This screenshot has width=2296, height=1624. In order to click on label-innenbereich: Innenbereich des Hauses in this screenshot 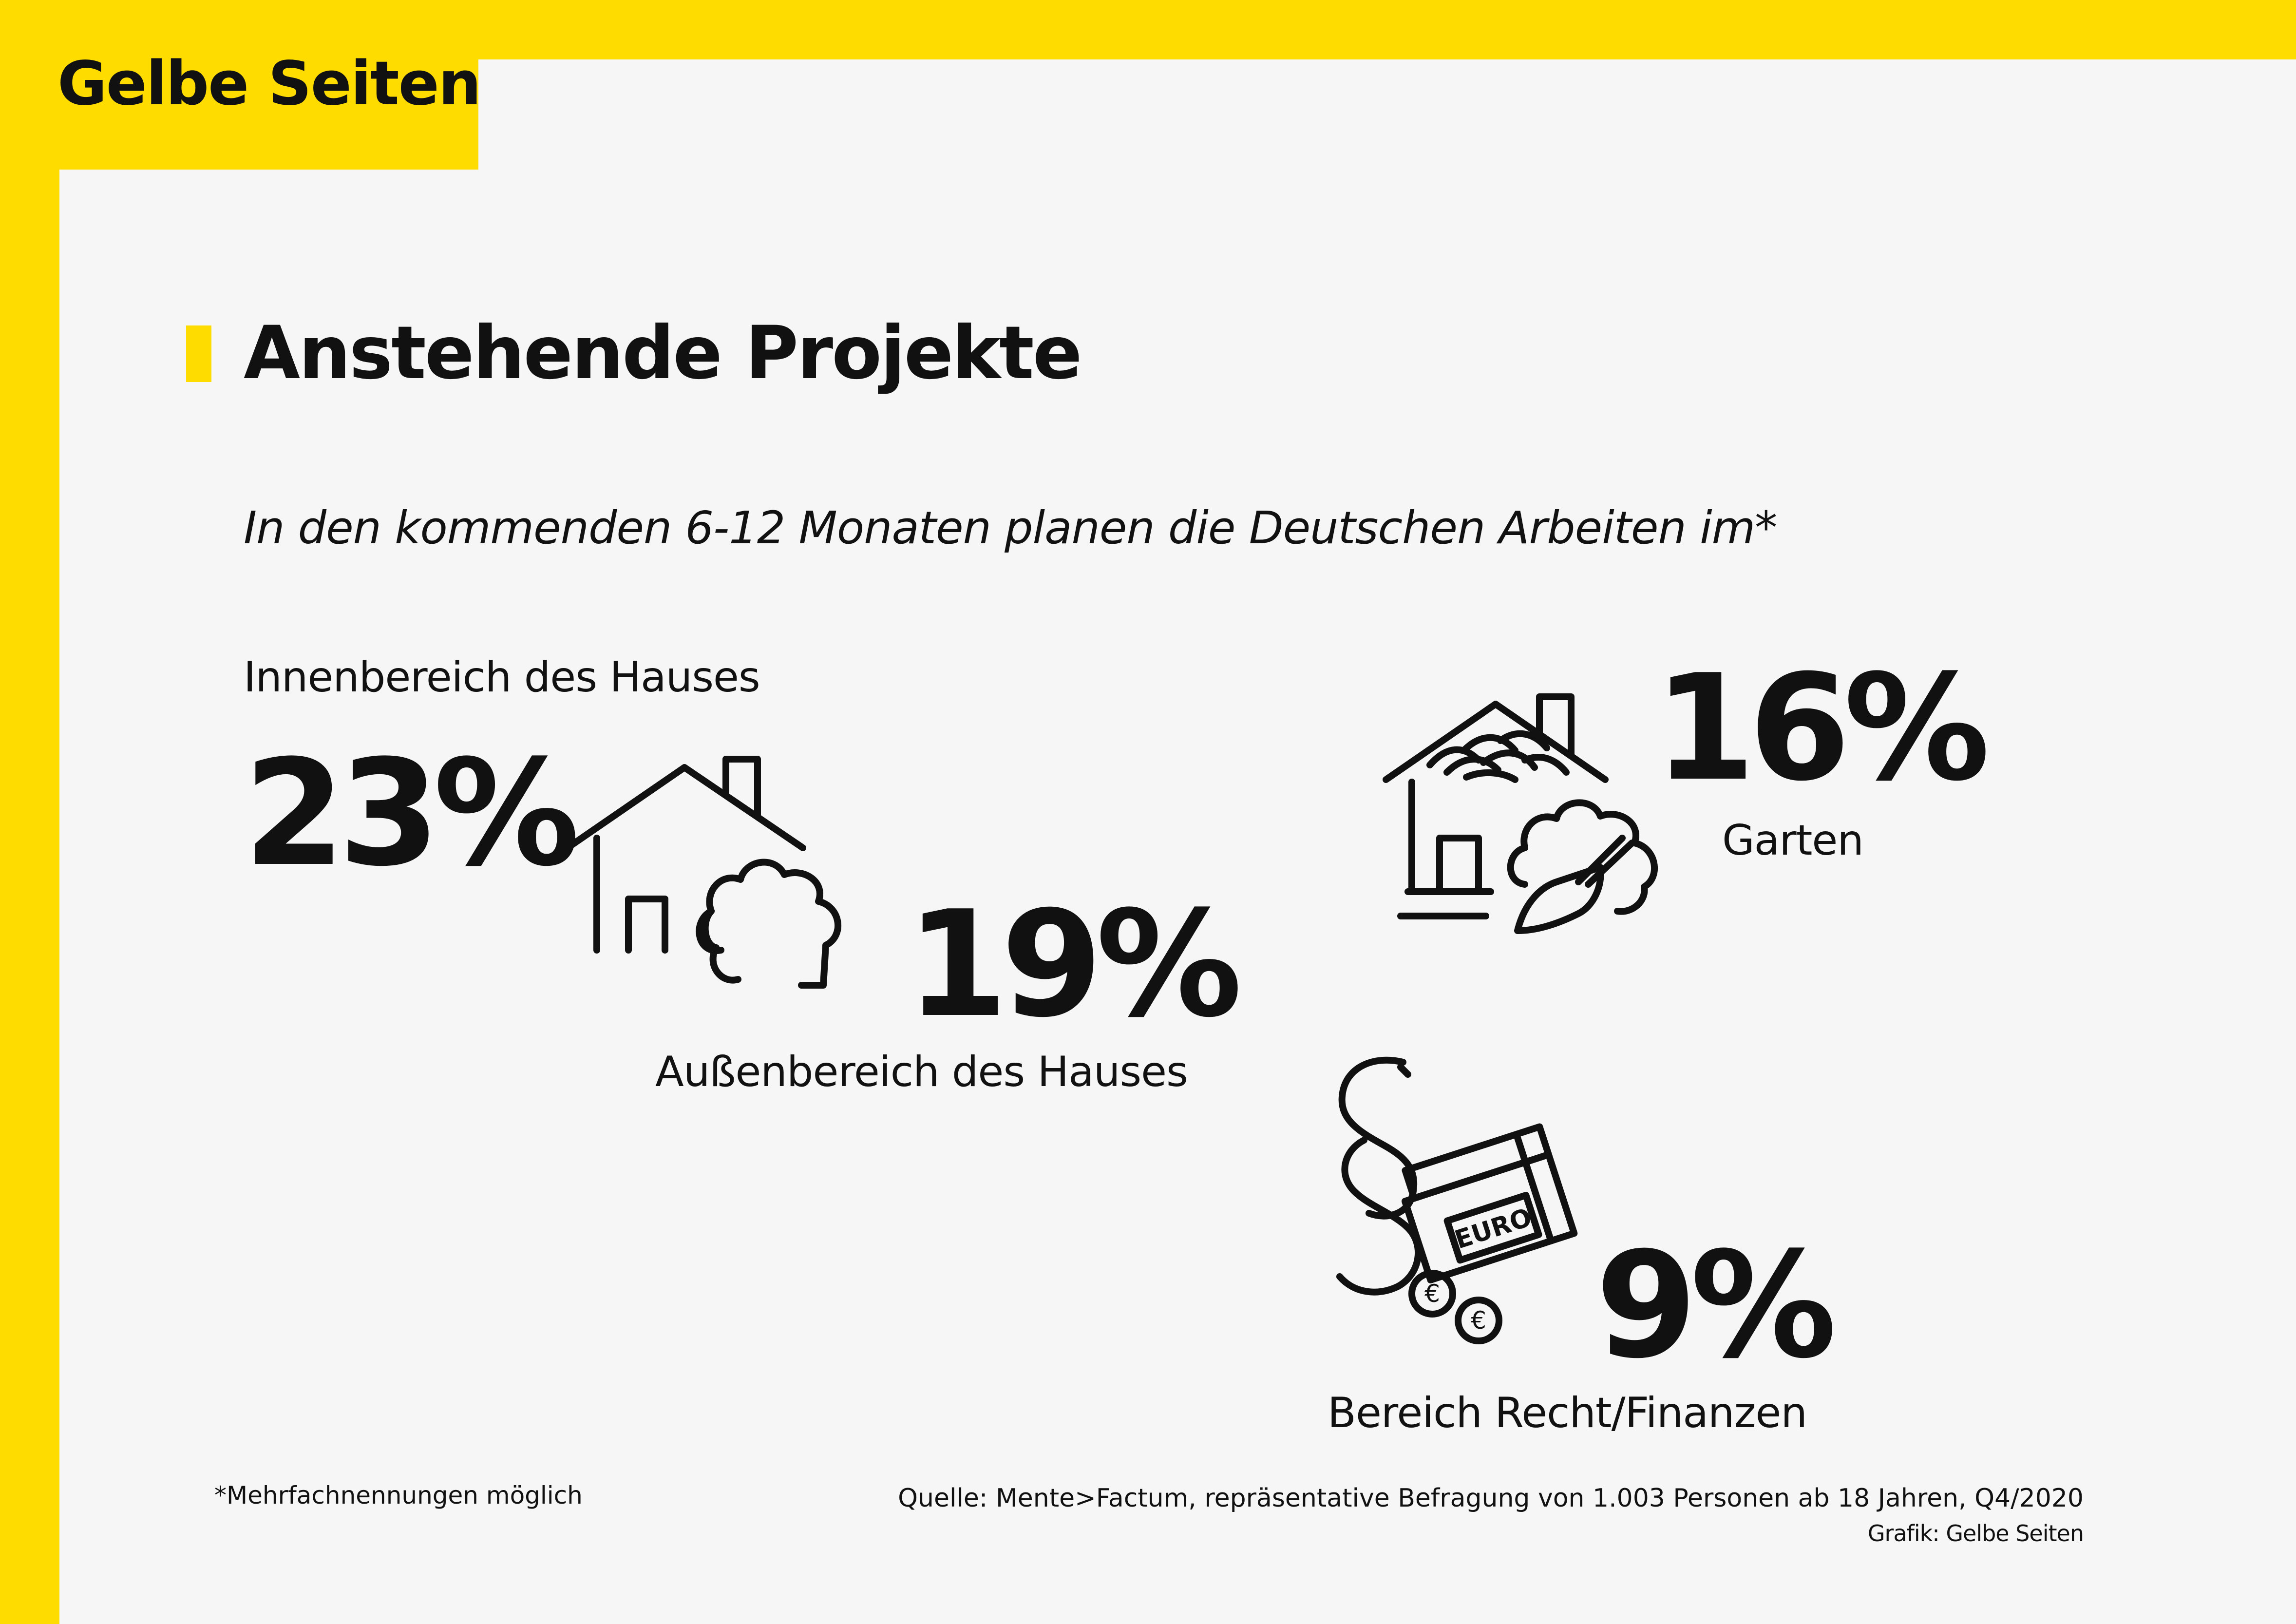, I will do `click(502, 677)`.